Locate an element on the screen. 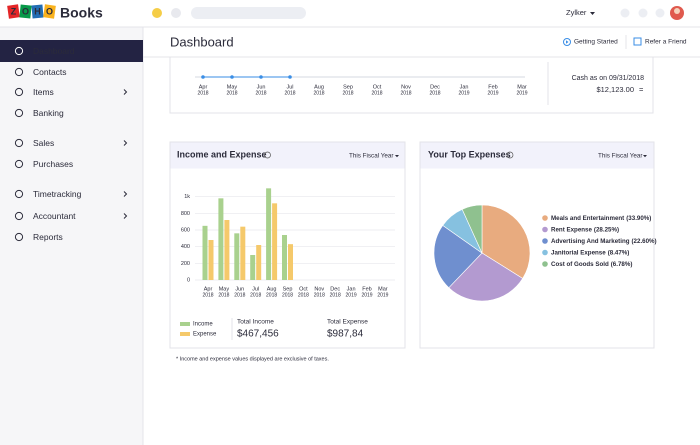 This screenshot has height=445, width=700. logo-letter: O is located at coordinates (25, 11).